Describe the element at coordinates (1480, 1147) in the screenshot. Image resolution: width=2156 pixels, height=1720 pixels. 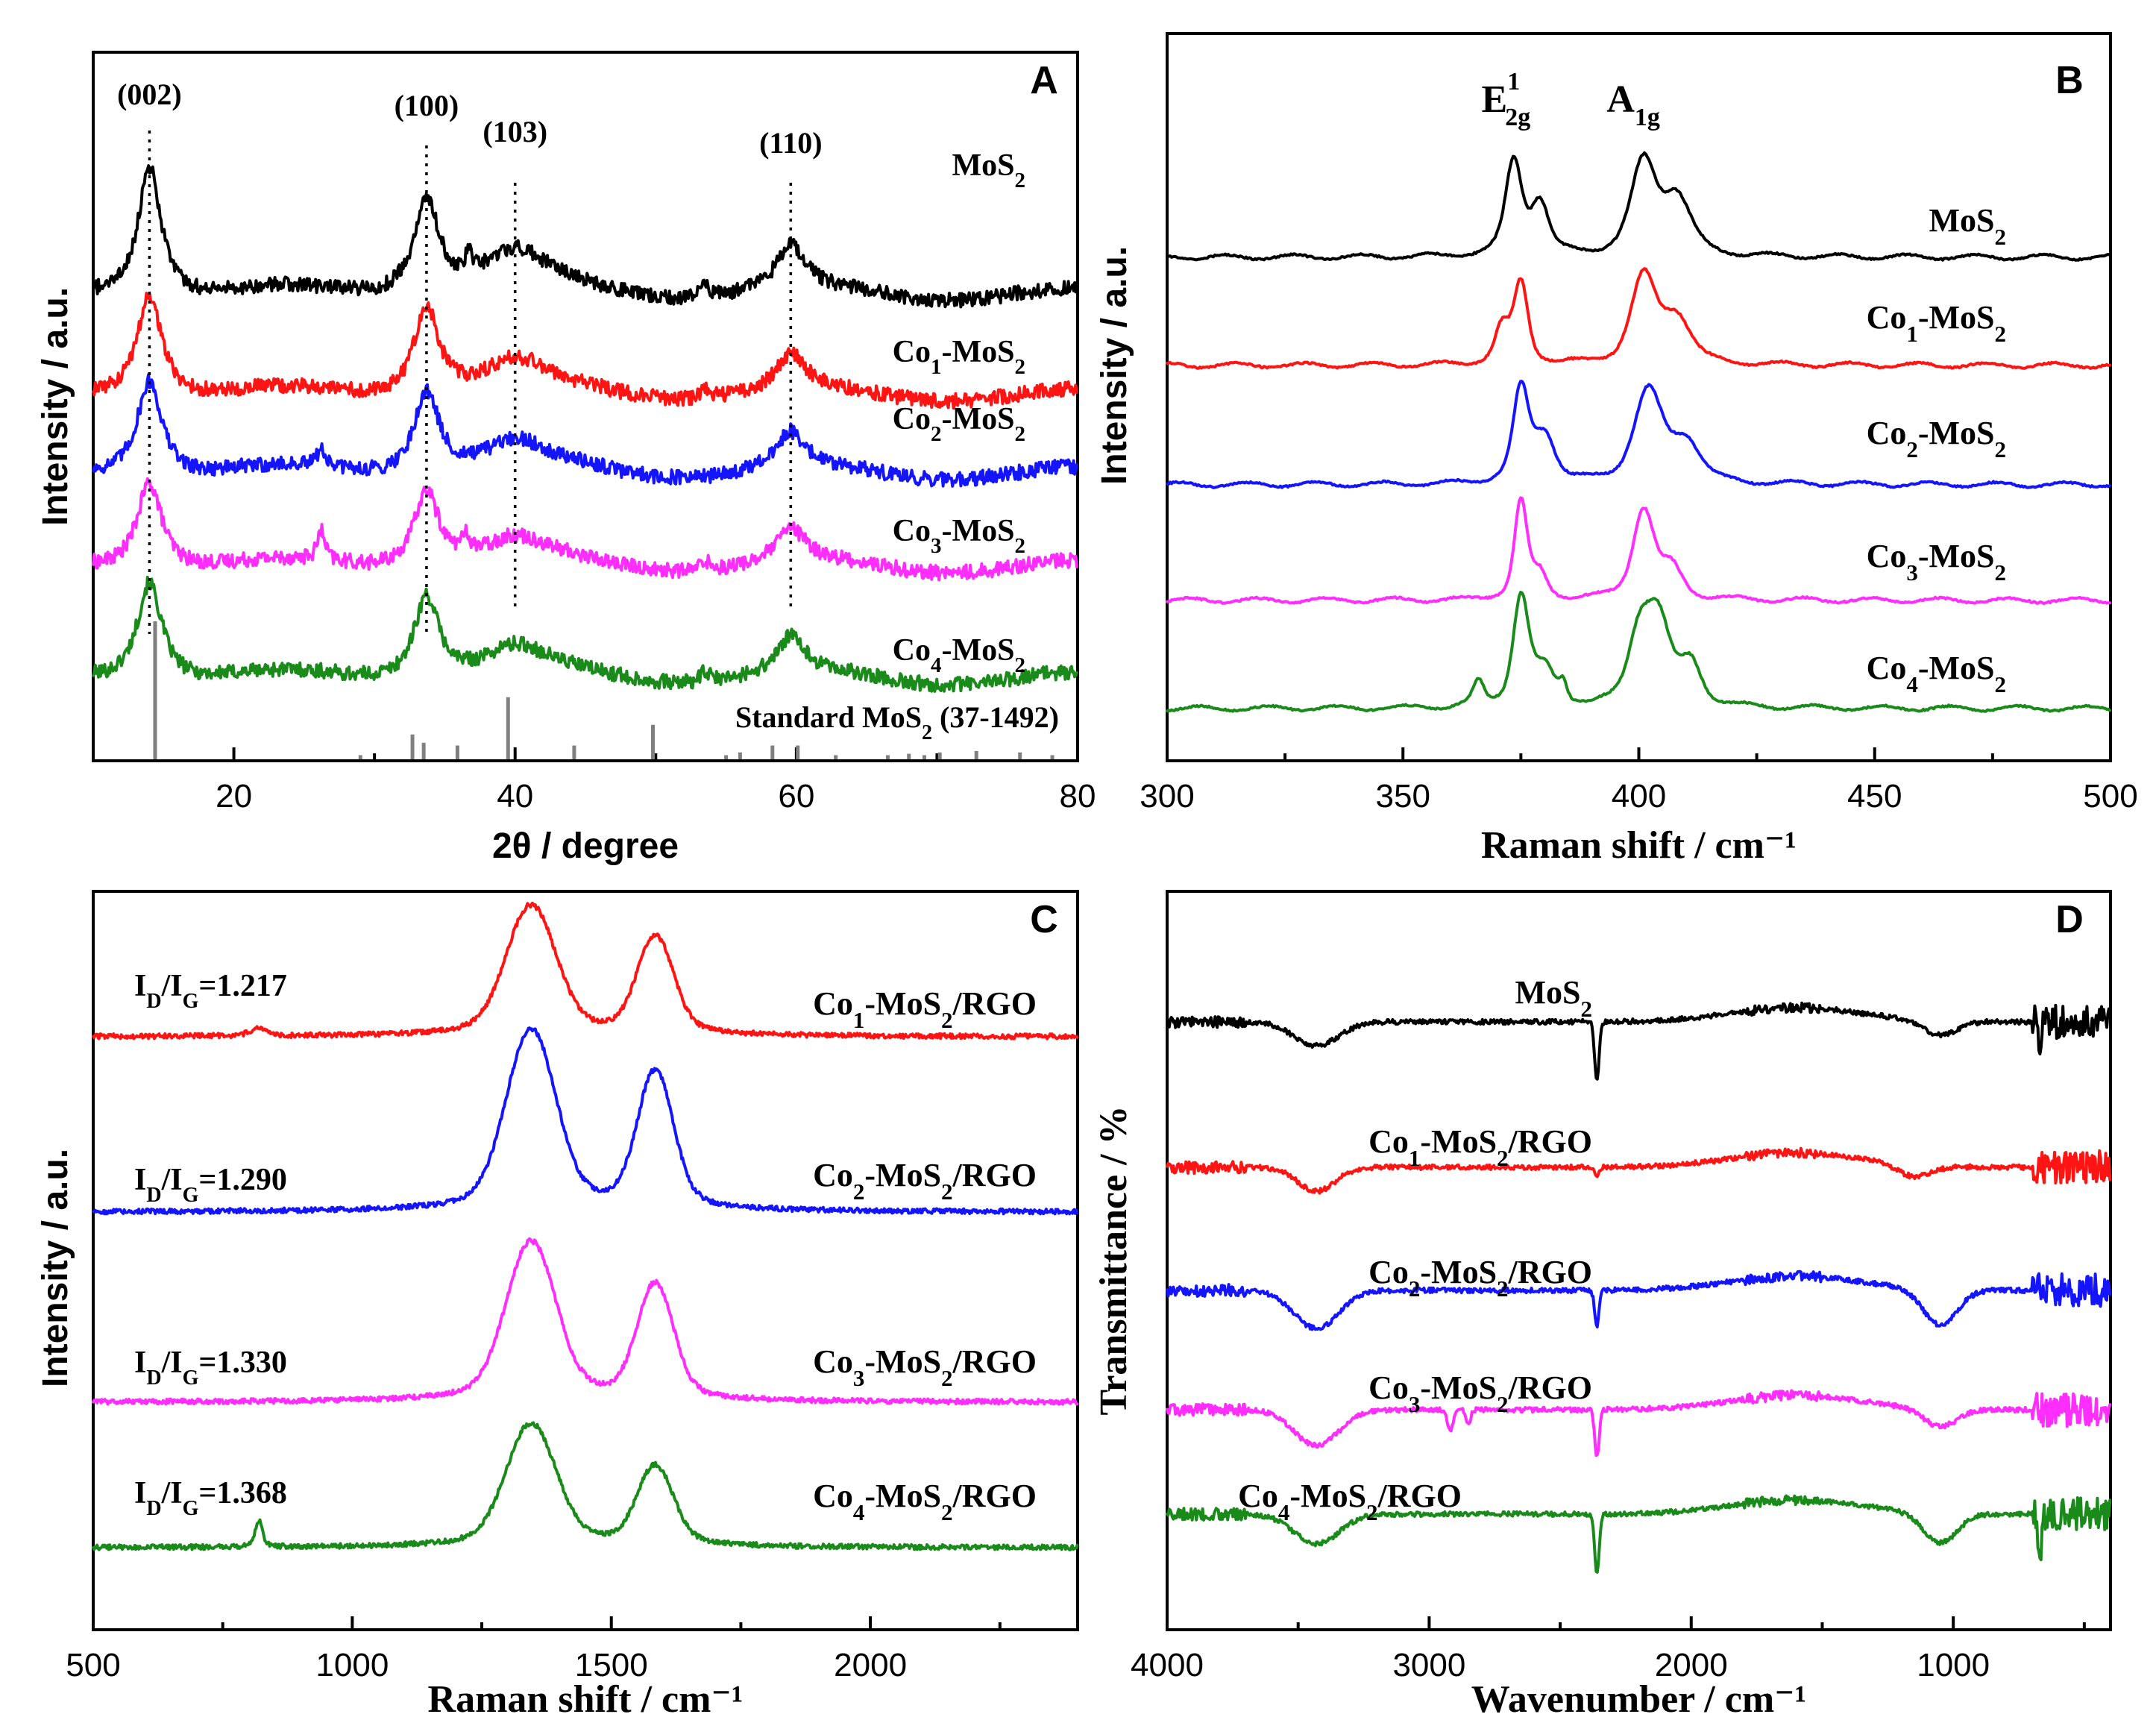
I see `panel-d-legend-Co1-MoS2/RGO: Co1-MoS2/RGO` at that location.